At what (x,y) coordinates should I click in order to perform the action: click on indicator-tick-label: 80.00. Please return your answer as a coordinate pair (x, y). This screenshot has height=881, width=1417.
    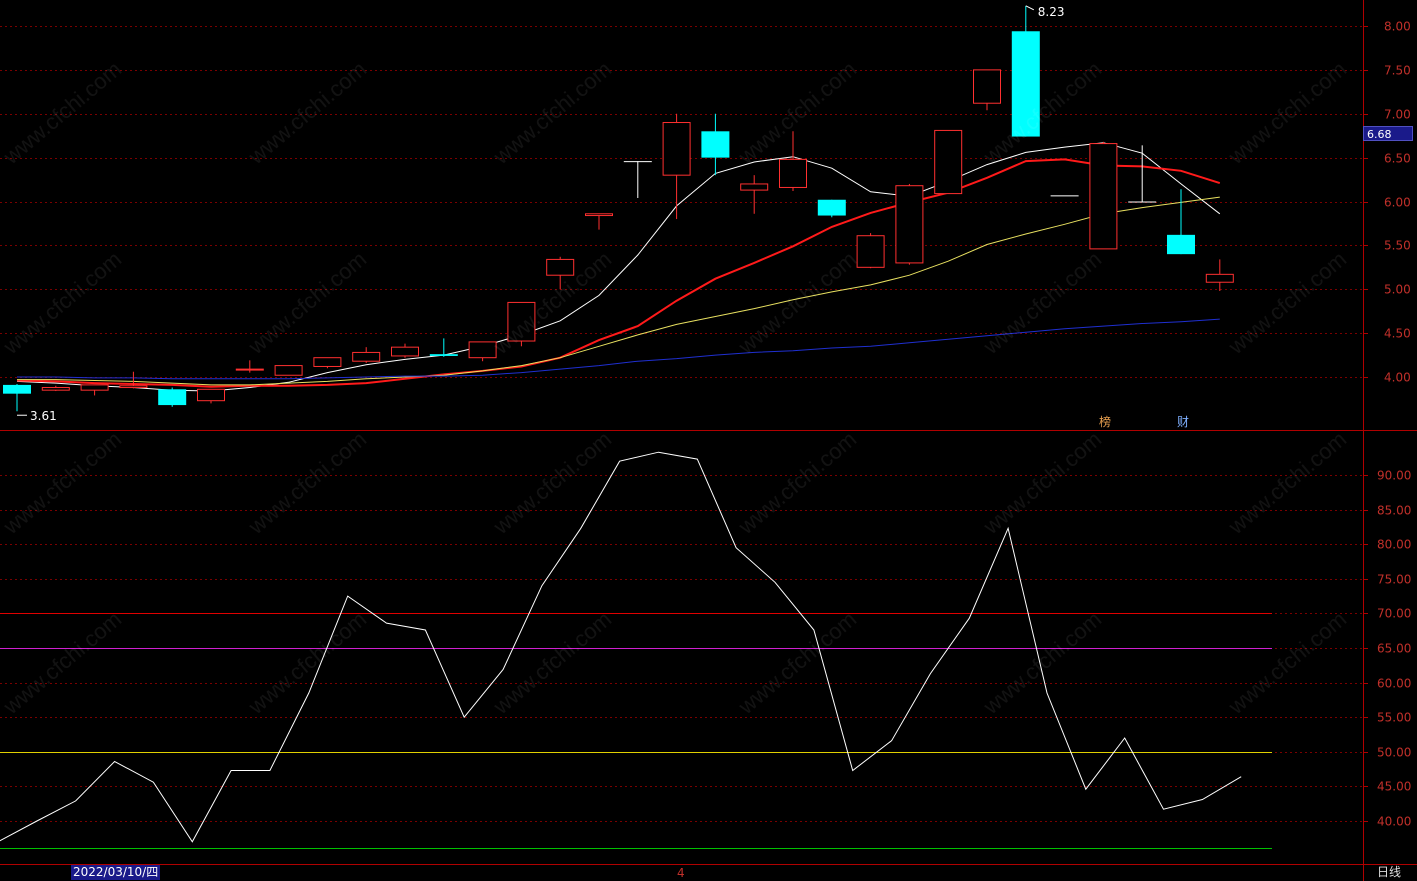
    Looking at the image, I should click on (1394, 545).